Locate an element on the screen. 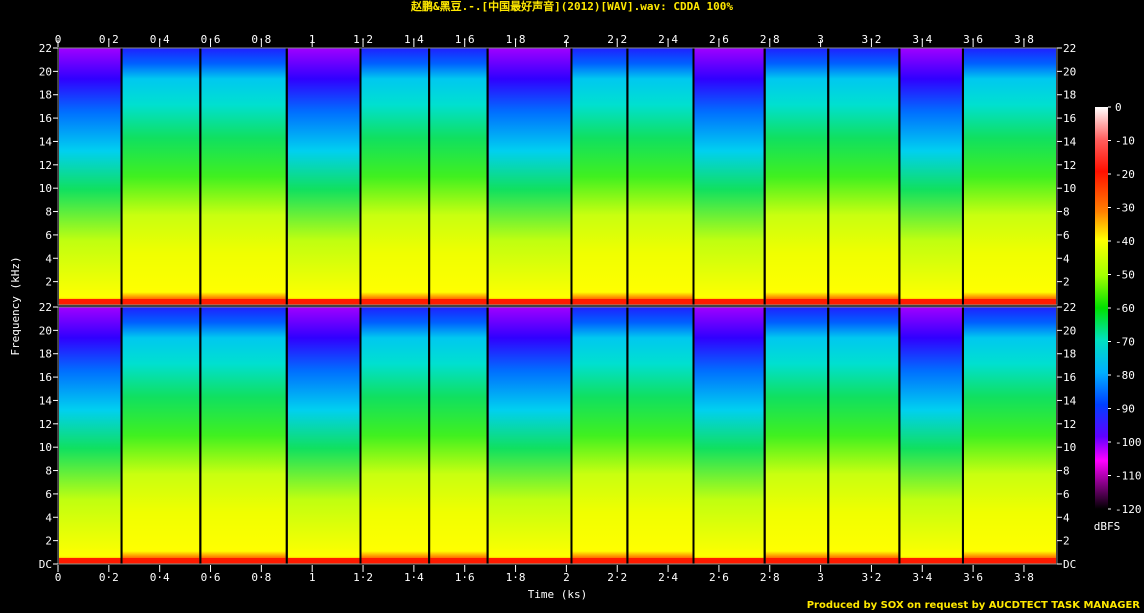 Image resolution: width=1144 pixels, height=613 pixels. colorbar-tick-label: -30 is located at coordinates (1125, 208).